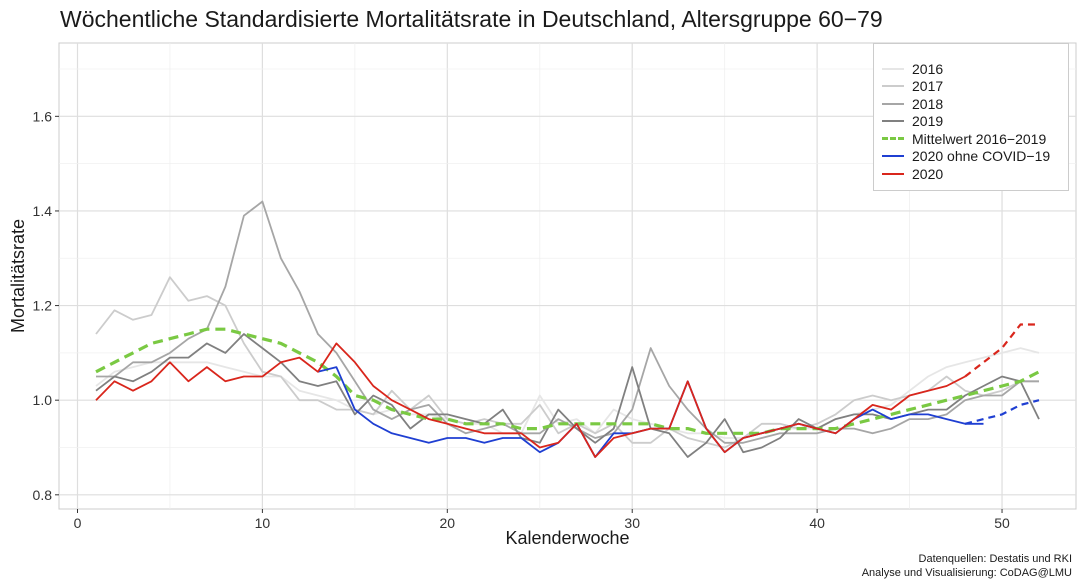  Describe the element at coordinates (981, 156) in the screenshot. I see `legend-label-2020-no-covid: 2020 ohne COVID−19` at that location.